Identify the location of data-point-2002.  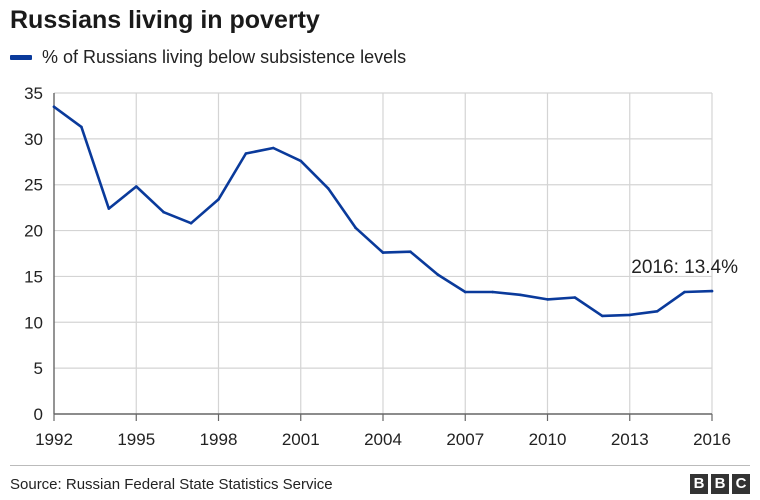
(328, 188).